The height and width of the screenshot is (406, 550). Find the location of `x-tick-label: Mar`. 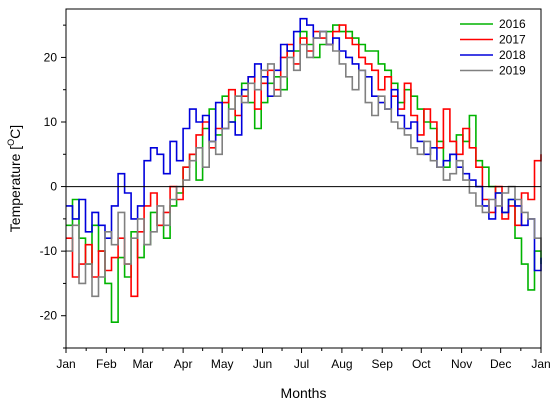

x-tick-label: Mar is located at coordinates (142, 364).